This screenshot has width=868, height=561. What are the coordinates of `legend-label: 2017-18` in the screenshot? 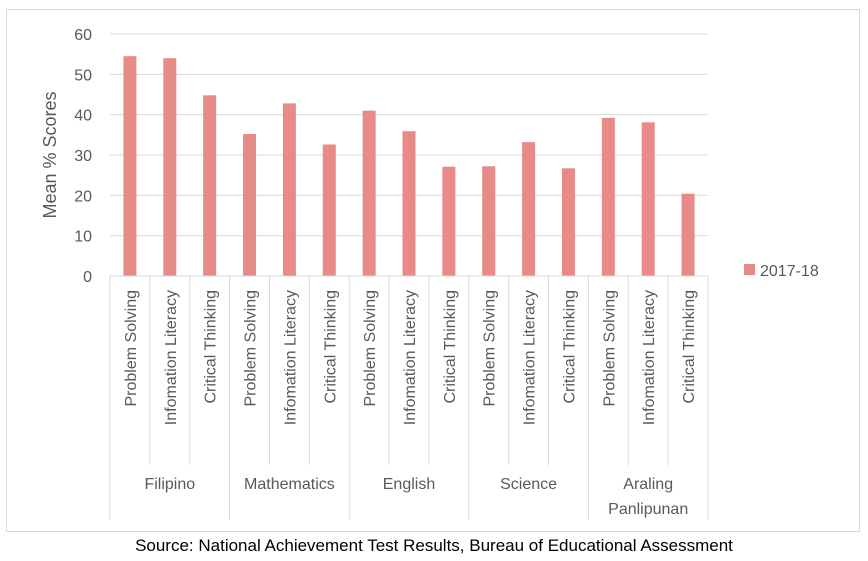 It's located at (789, 271).